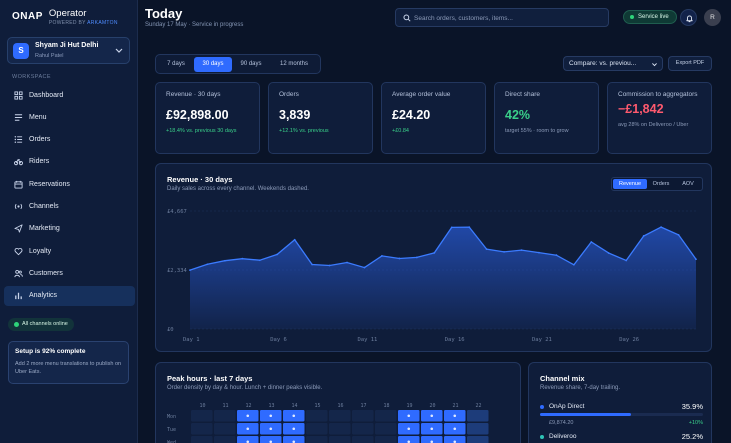 Image resolution: width=731 pixels, height=443 pixels. I want to click on search-bar, so click(502, 17).